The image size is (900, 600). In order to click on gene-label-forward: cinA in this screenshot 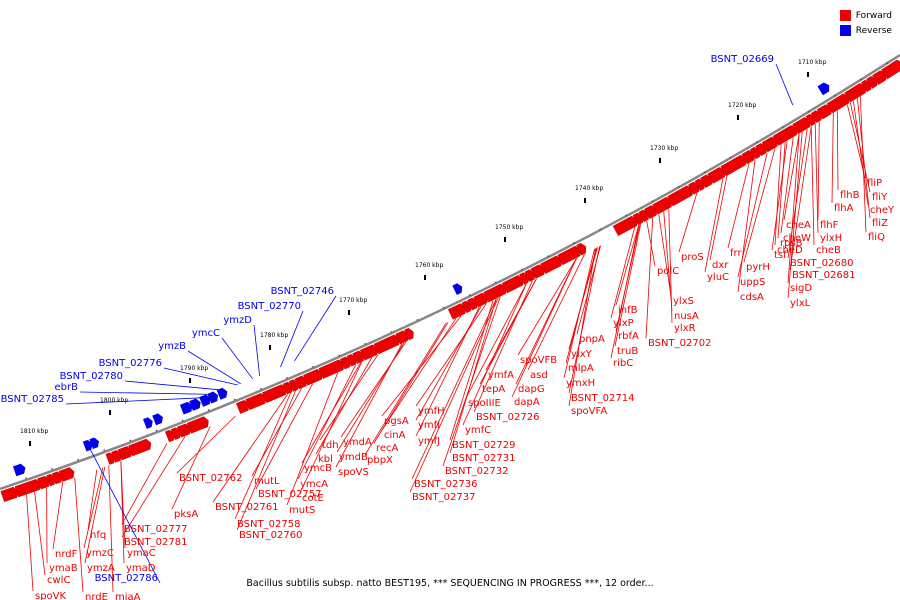, I will do `click(395, 435)`.